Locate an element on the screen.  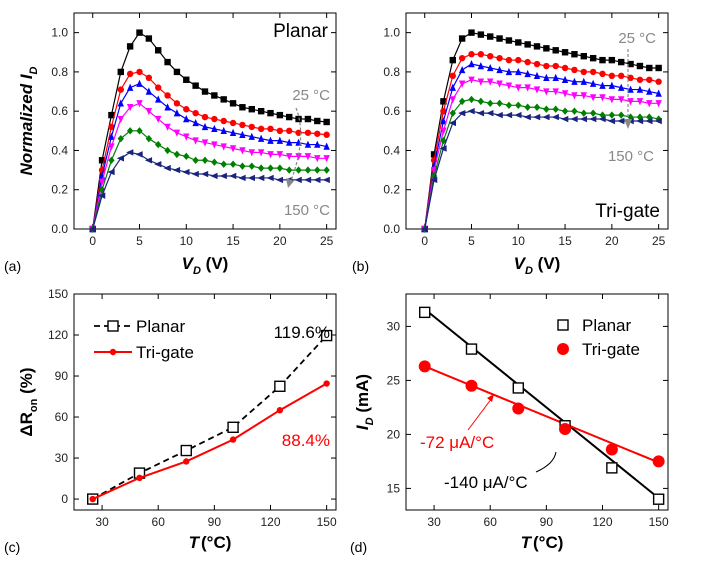
y-tick-label: 0.0 is located at coordinates (59, 229).